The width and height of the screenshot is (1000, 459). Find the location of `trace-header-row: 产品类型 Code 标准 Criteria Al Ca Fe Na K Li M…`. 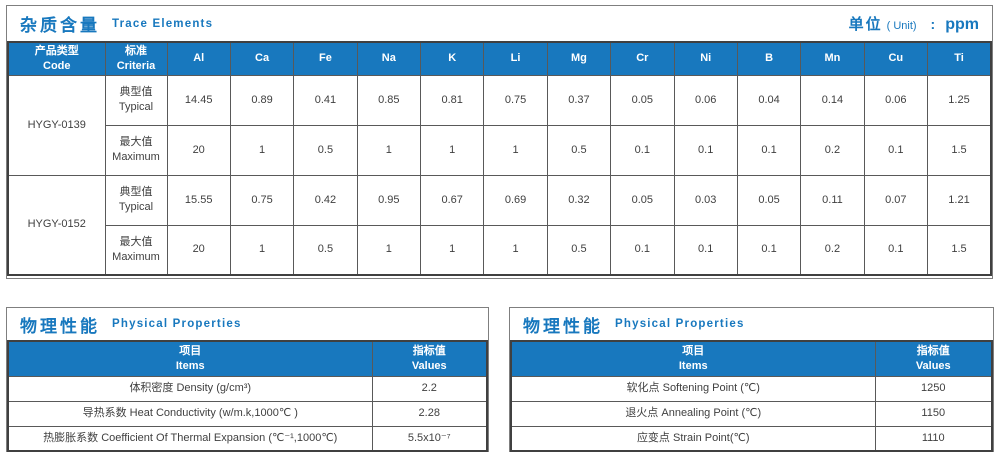

trace-header-row: 产品类型 Code 标准 Criteria Al Ca Fe Na K Li M… is located at coordinates (499, 58).